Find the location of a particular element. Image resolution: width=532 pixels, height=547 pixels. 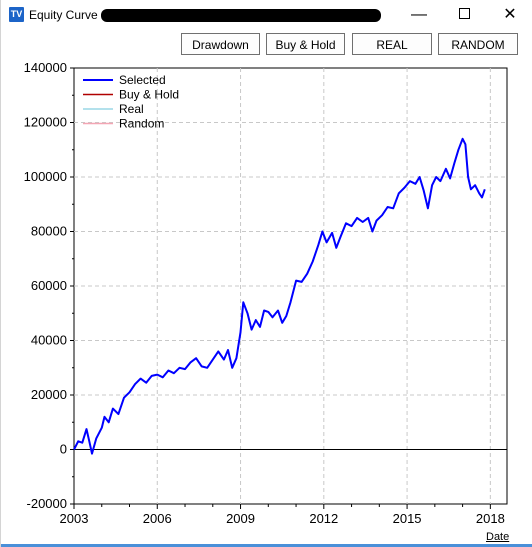

x-tick-label: 2009 is located at coordinates (240, 518).